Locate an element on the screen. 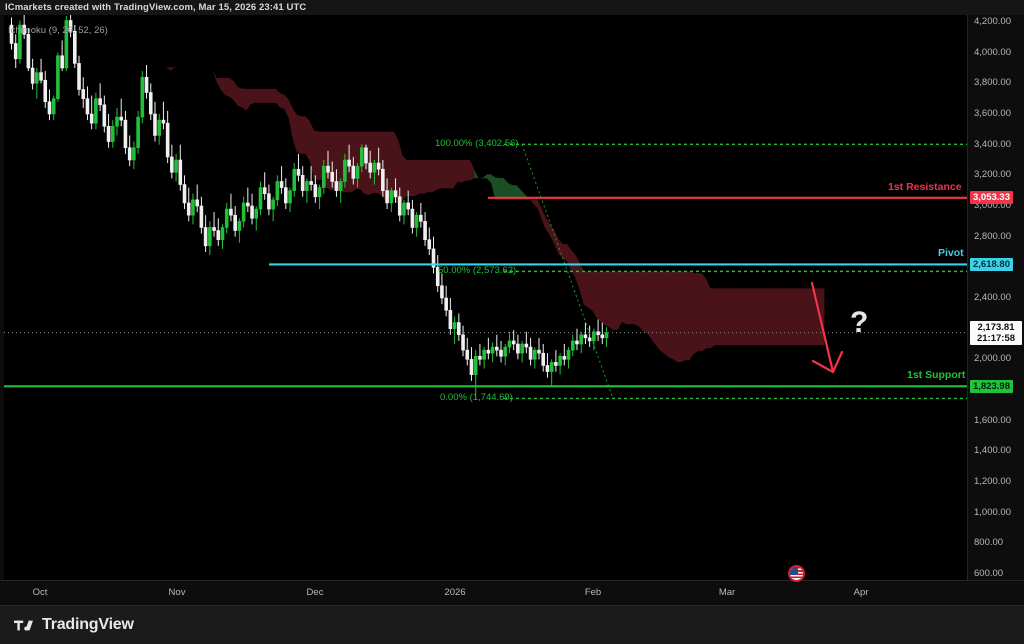 The width and height of the screenshot is (1024, 644). bearish-arrow-annotation is located at coordinates (827, 327).